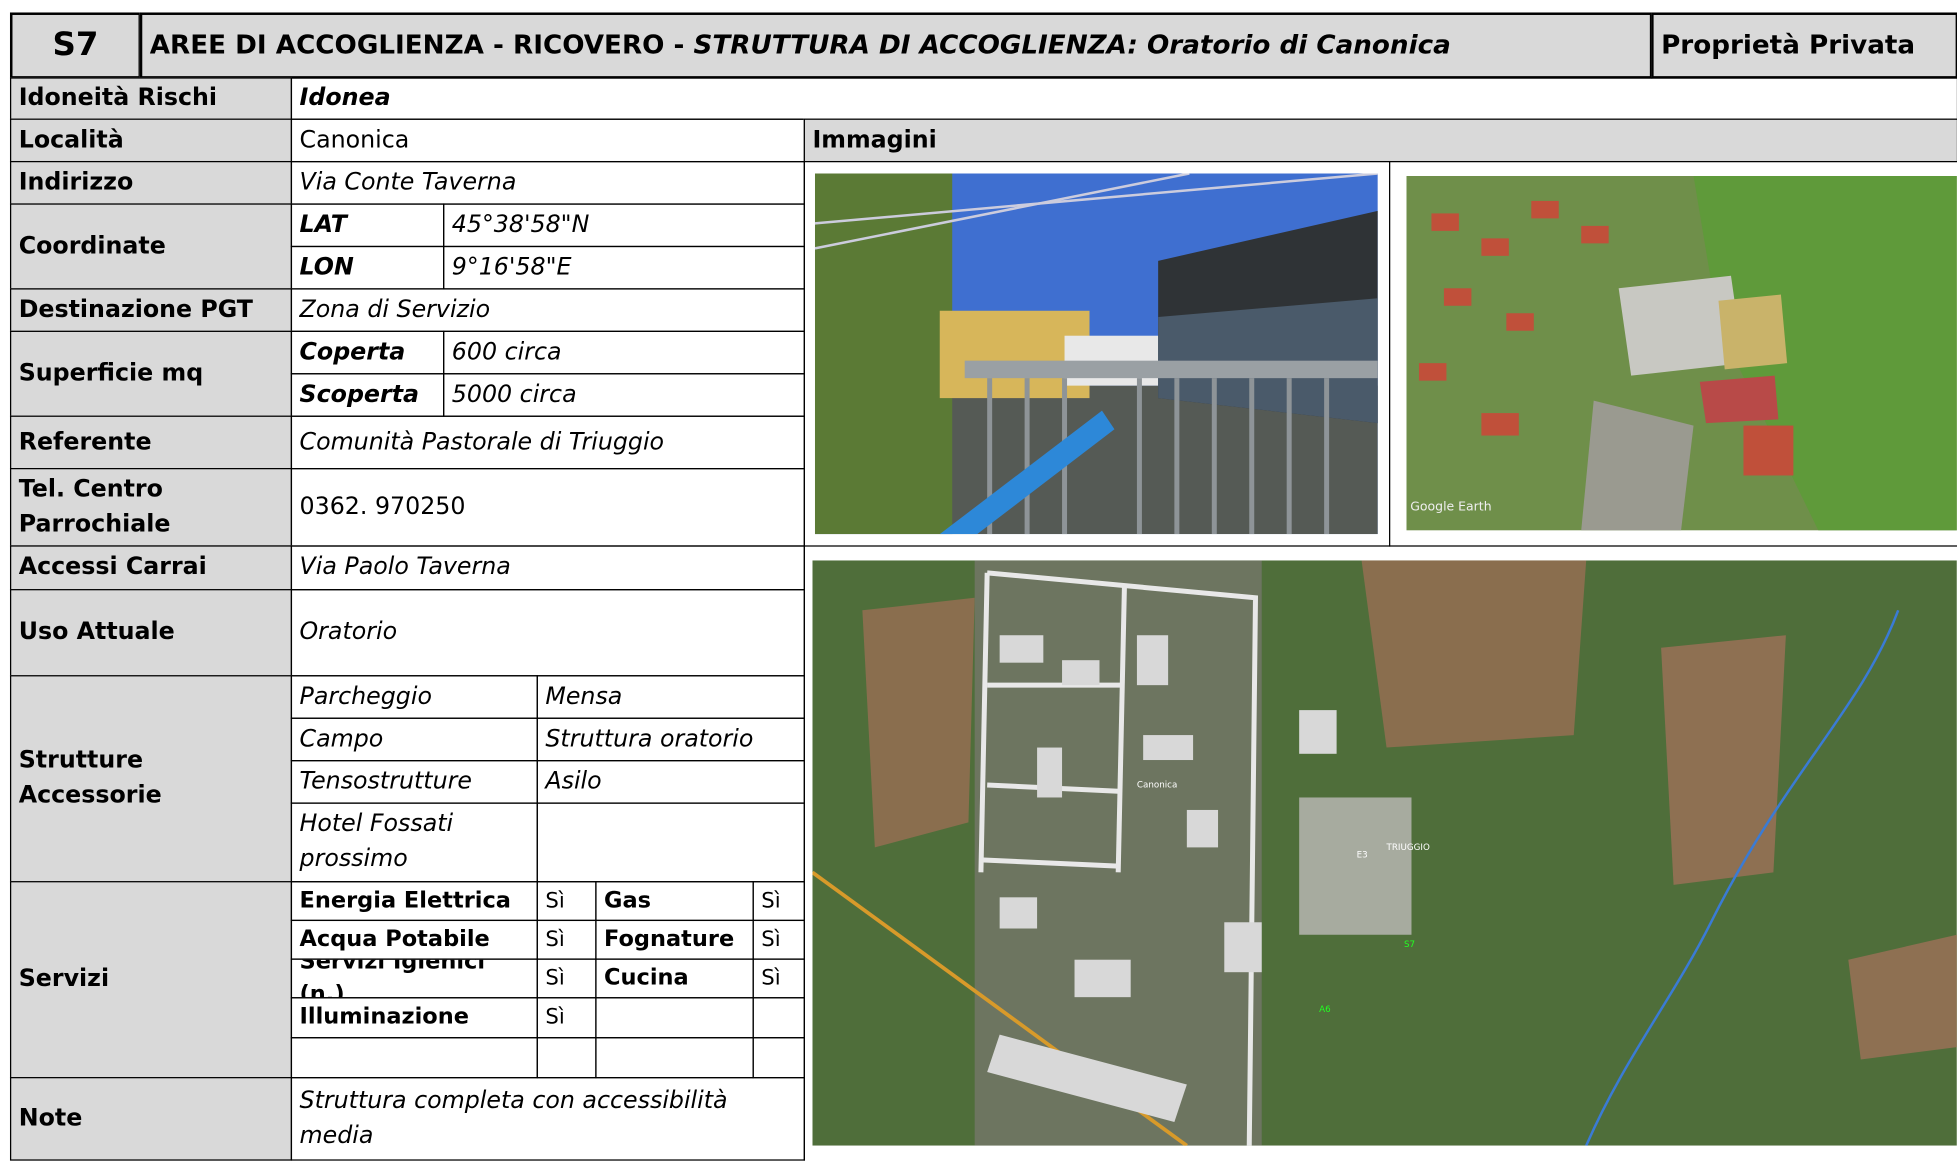 The image size is (1957, 1161). Describe the element at coordinates (414, 978) in the screenshot. I see `service-name: Servizi Igienici (n.)` at that location.